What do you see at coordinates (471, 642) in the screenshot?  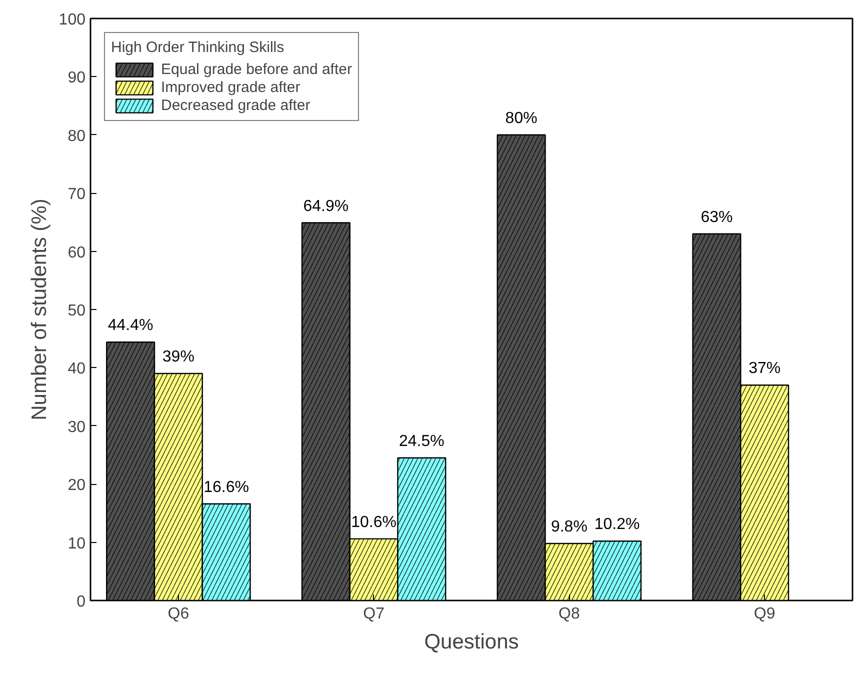 I see `x-axis-title: Questions` at bounding box center [471, 642].